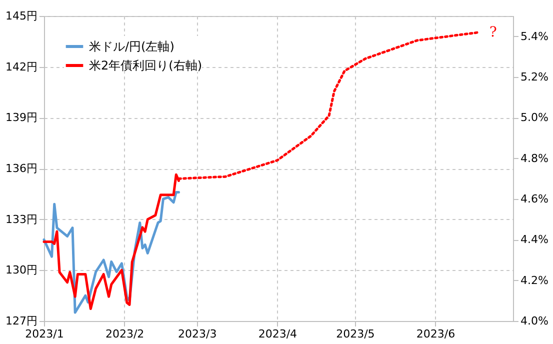 This screenshot has height=344, width=553. I want to click on y-tick-label: 145円, so click(22, 16).